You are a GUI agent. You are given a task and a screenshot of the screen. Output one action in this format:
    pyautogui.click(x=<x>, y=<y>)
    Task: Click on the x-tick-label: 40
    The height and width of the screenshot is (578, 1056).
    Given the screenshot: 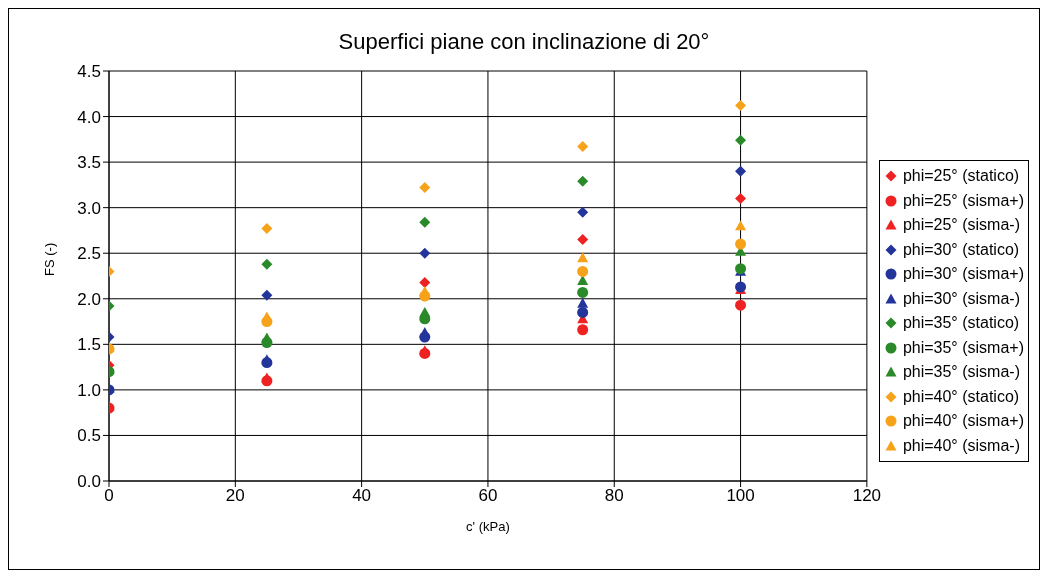 What is the action you would take?
    pyautogui.click(x=362, y=496)
    